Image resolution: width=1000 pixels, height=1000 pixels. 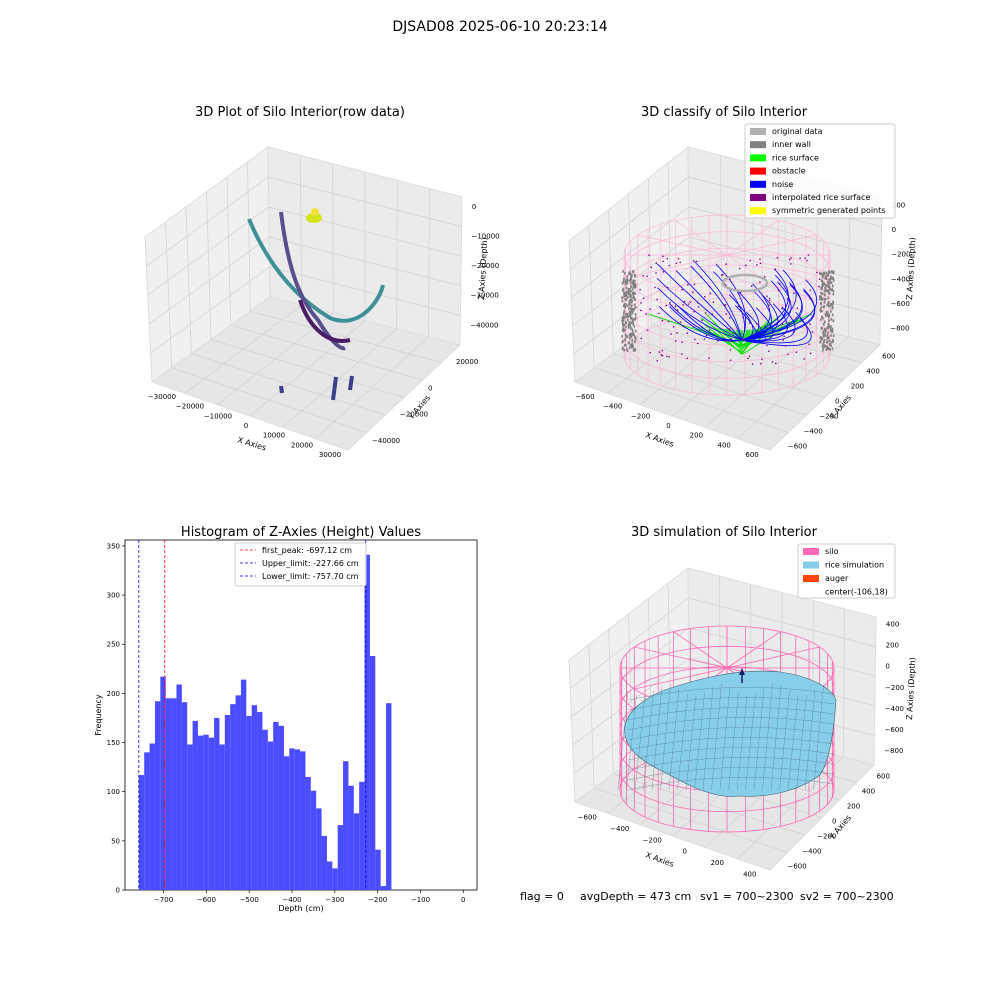 What do you see at coordinates (832, 551) in the screenshot?
I see `legend-label: silo` at bounding box center [832, 551].